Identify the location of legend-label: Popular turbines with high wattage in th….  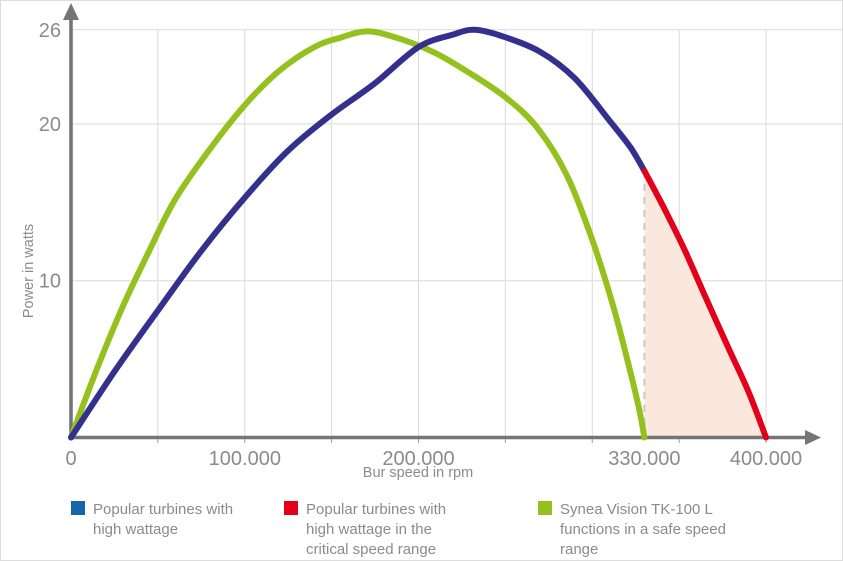
(376, 529).